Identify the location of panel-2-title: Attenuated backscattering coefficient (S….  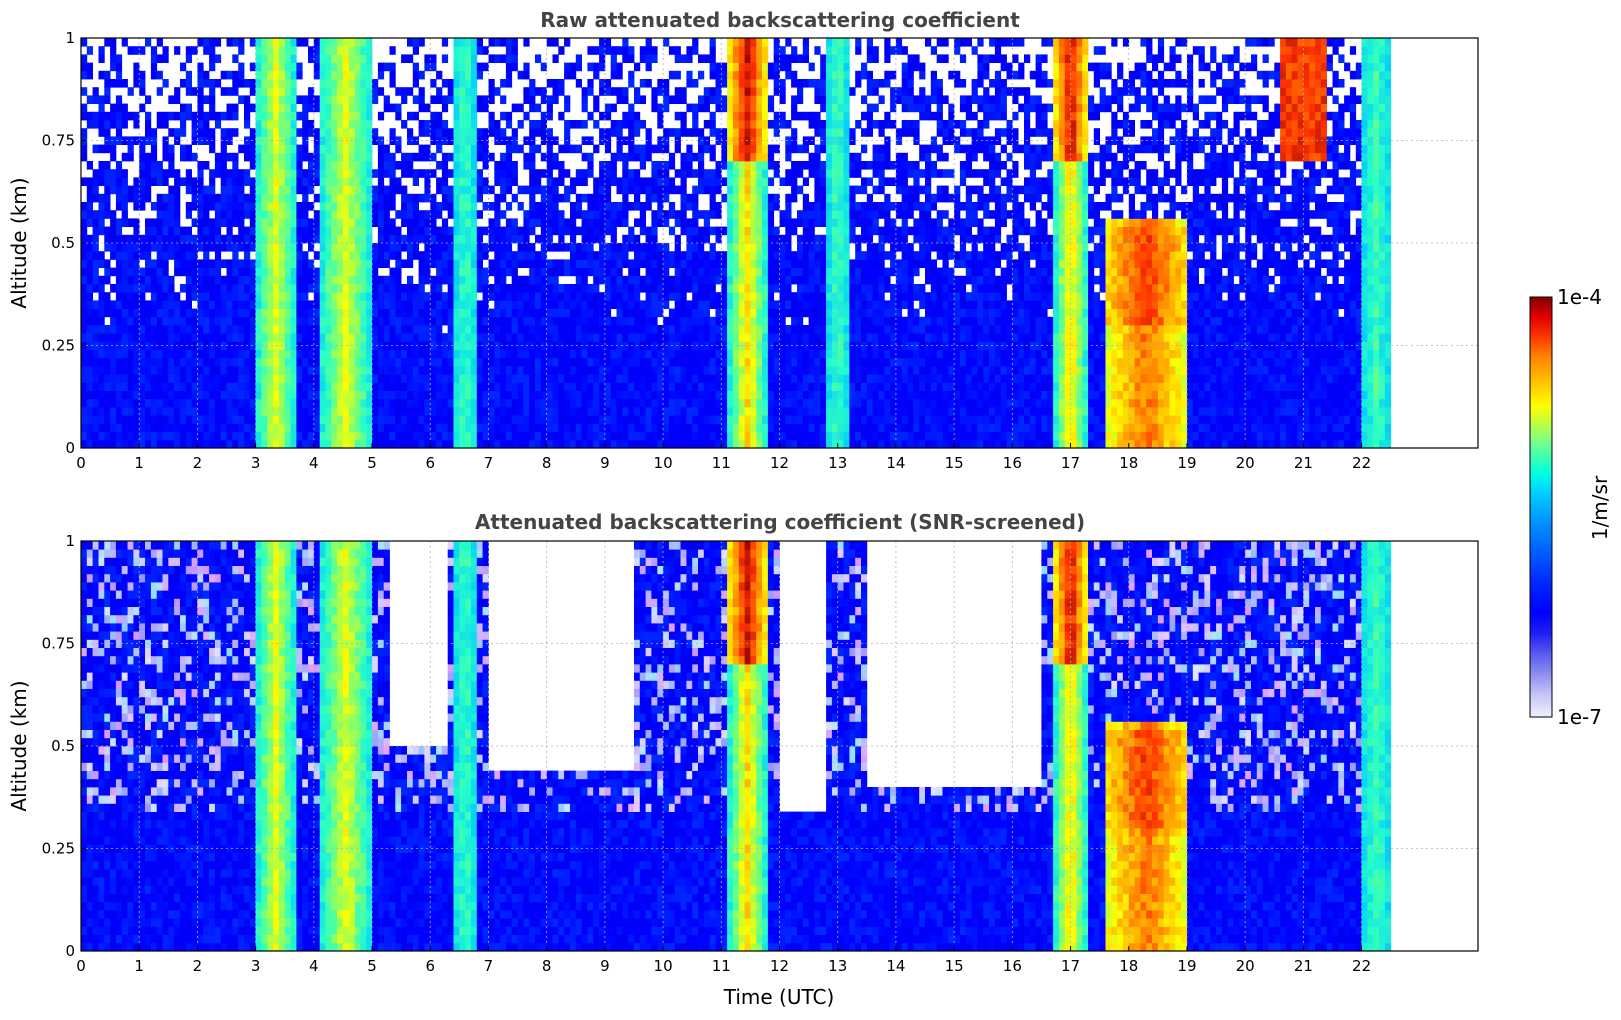
(780, 522).